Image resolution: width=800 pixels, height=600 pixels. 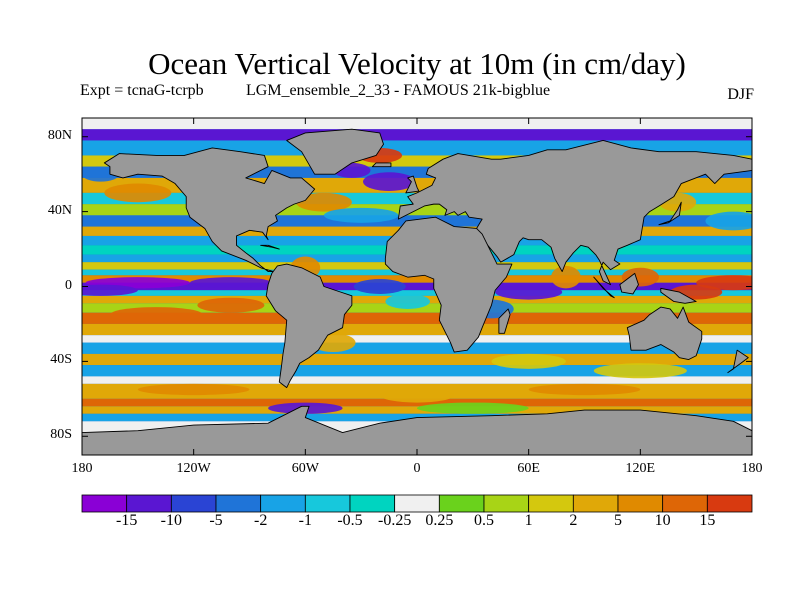 What do you see at coordinates (439, 520) in the screenshot?
I see `colorbar-label: 0.25` at bounding box center [439, 520].